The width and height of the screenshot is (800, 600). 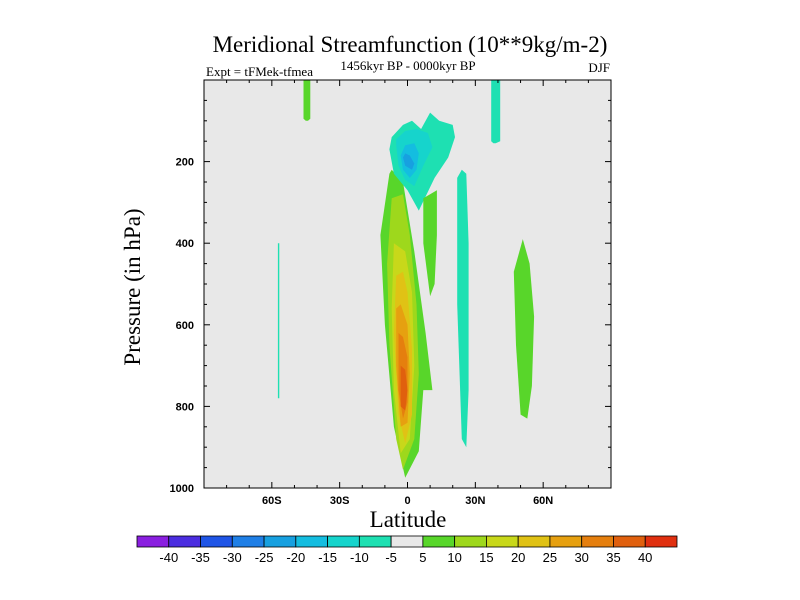 What do you see at coordinates (340, 501) in the screenshot?
I see `x-tick-label: 30S` at bounding box center [340, 501].